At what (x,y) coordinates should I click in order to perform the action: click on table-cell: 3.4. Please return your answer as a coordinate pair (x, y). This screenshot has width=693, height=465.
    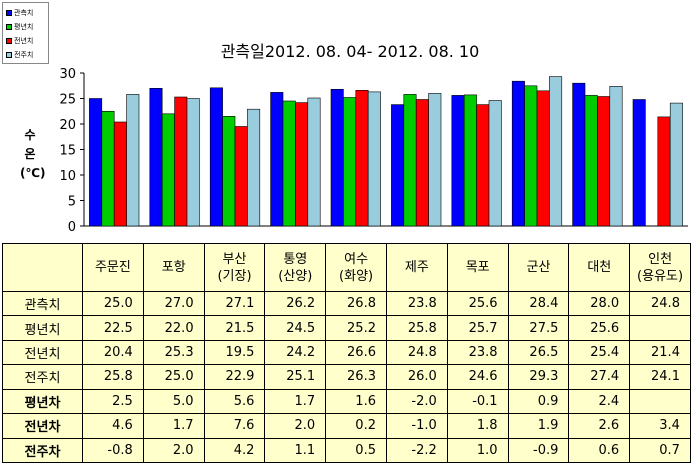
    Looking at the image, I should click on (660, 426).